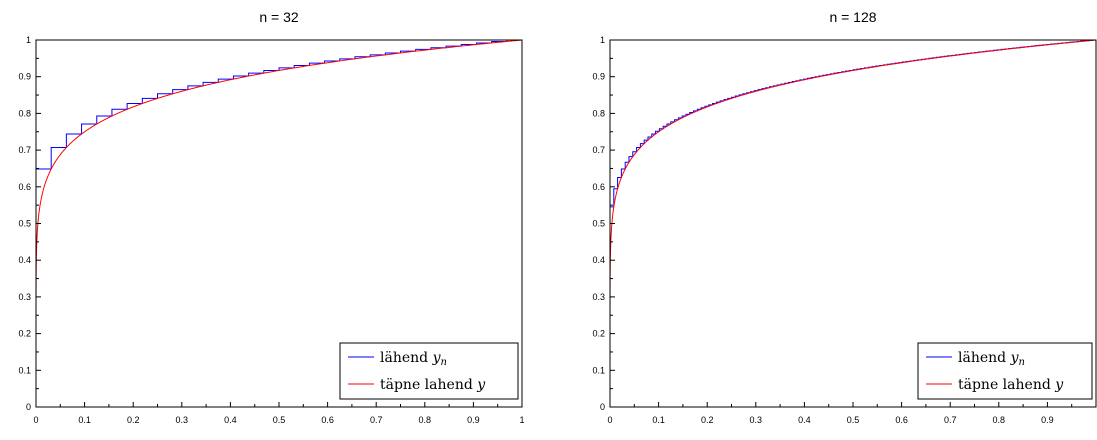  I want to click on x-tick-label: 1, so click(521, 420).